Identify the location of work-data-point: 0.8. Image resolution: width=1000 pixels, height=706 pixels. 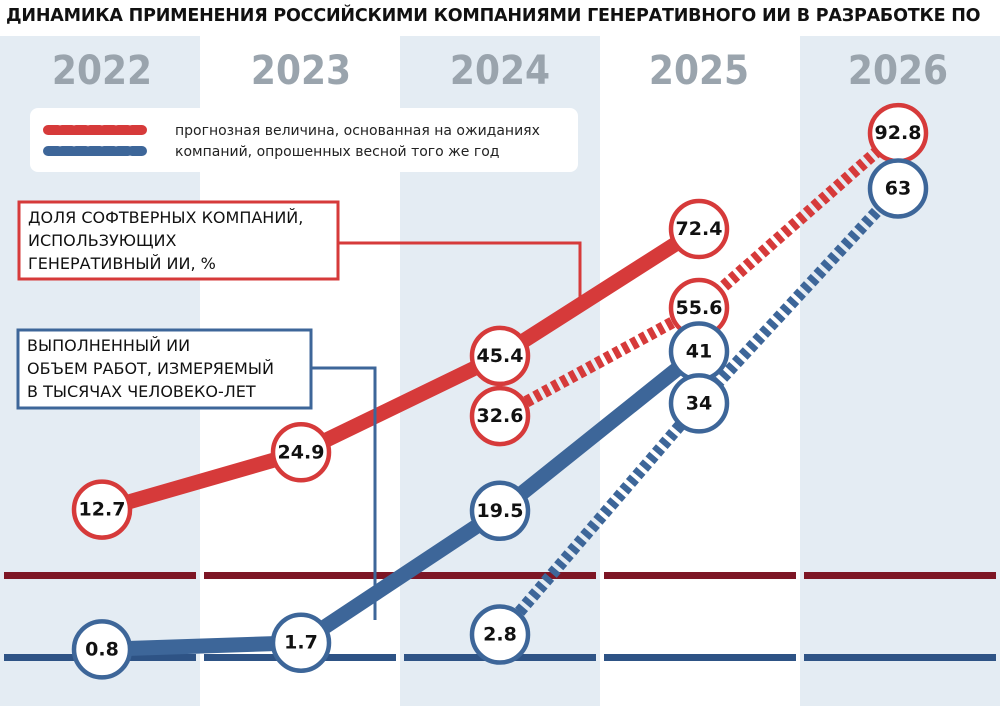
(102, 649).